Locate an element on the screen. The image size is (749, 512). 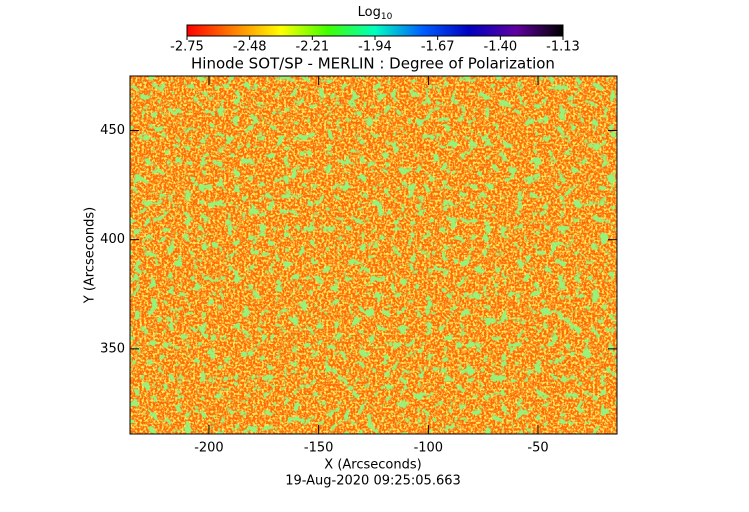
y-tick-label: 350 is located at coordinates (112, 348).